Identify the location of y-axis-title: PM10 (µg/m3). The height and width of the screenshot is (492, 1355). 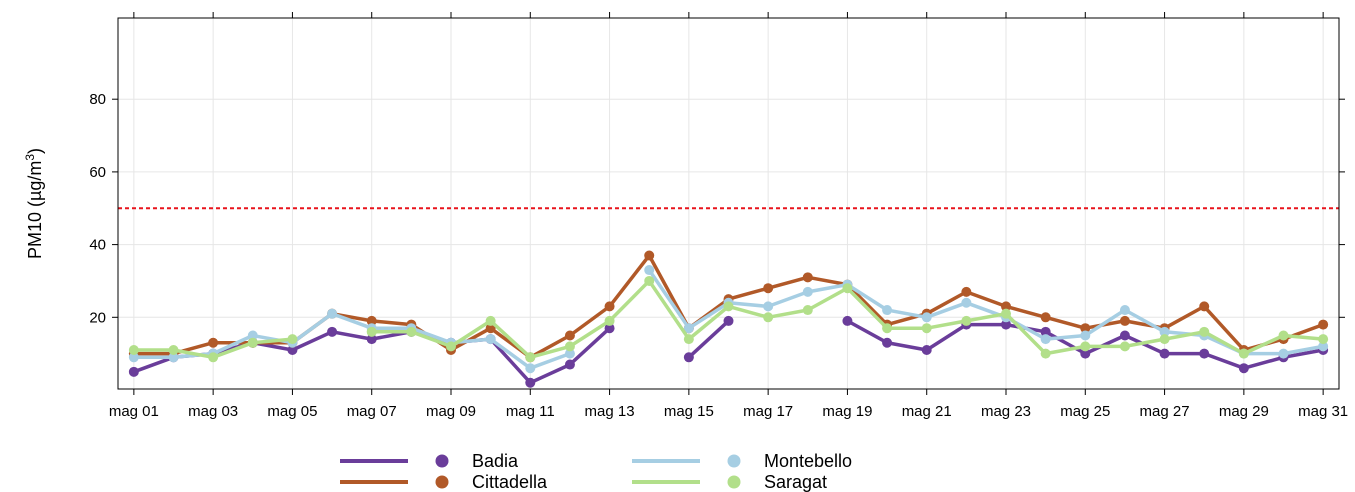
(34, 203).